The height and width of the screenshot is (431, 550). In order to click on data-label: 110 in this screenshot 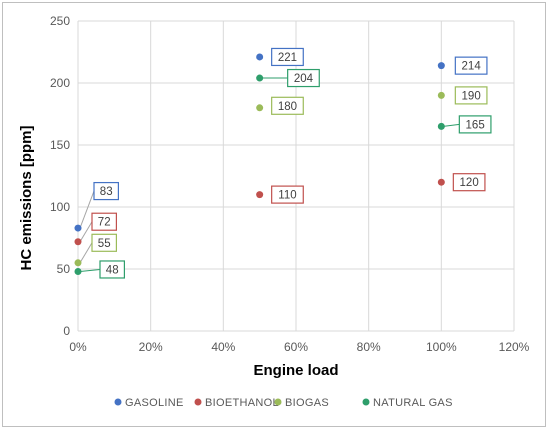, I will do `click(287, 196)`.